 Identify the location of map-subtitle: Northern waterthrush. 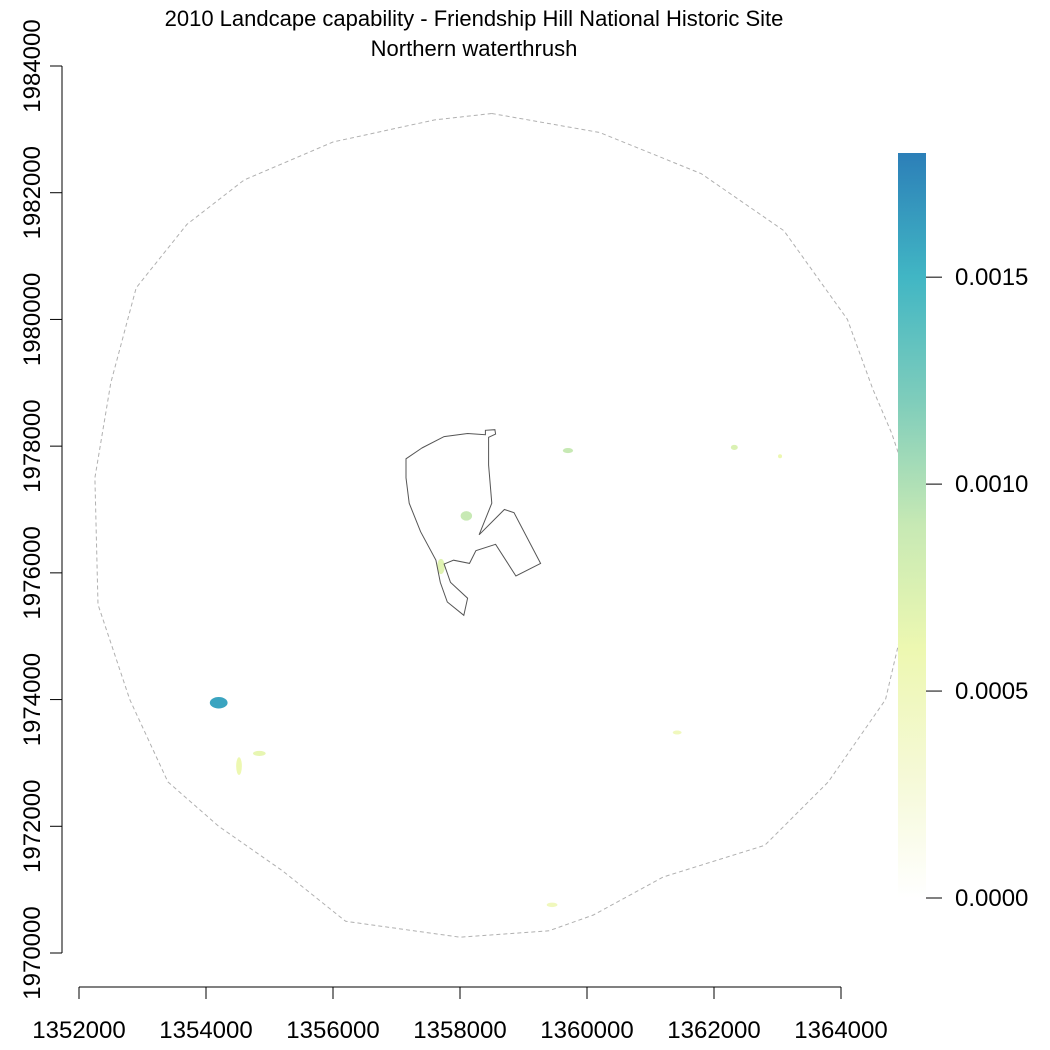
(474, 48).